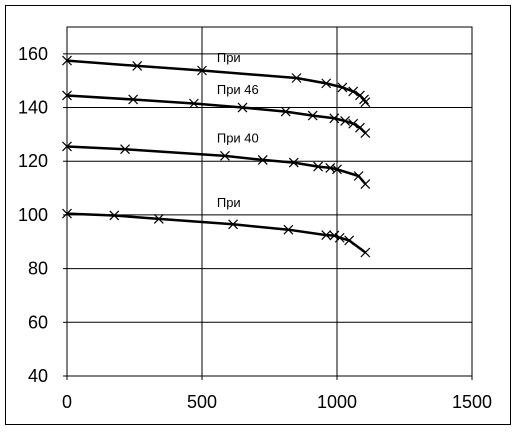 This screenshot has height=432, width=518. Describe the element at coordinates (202, 402) in the screenshot. I see `x-tick-label: 500` at that location.